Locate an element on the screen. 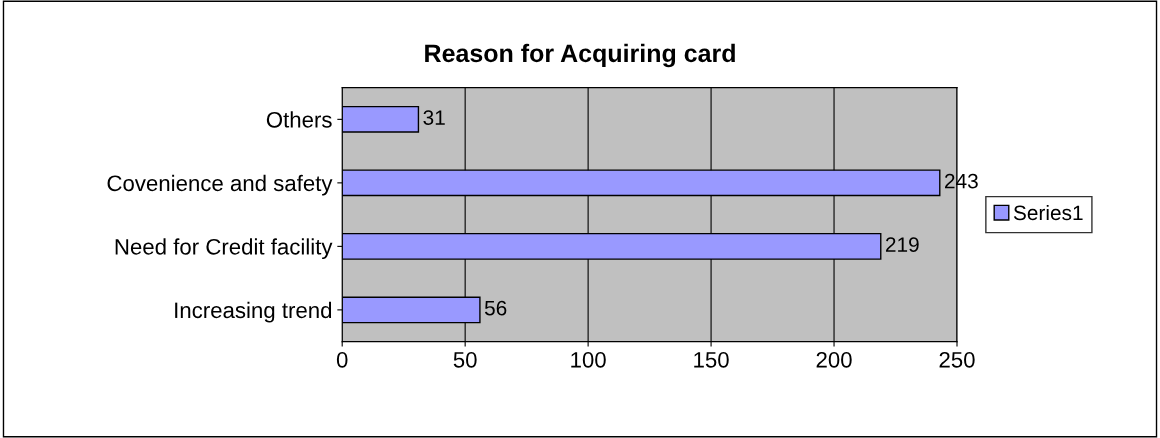  x-tick-label: 0 is located at coordinates (342, 359).